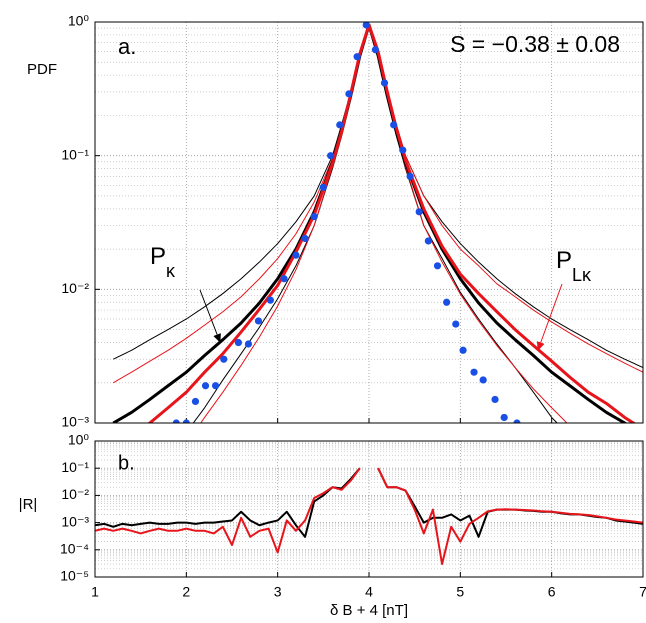 The image size is (646, 623). I want to click on x-tick-label: 4, so click(369, 592).